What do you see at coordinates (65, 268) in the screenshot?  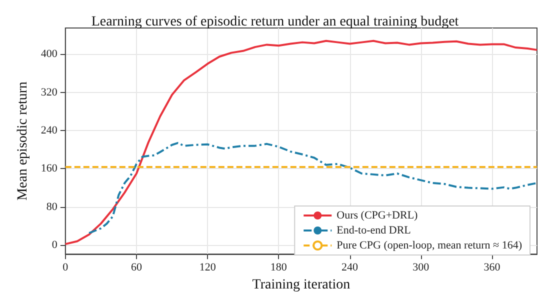 I see `x-tick-label: 0` at bounding box center [65, 268].